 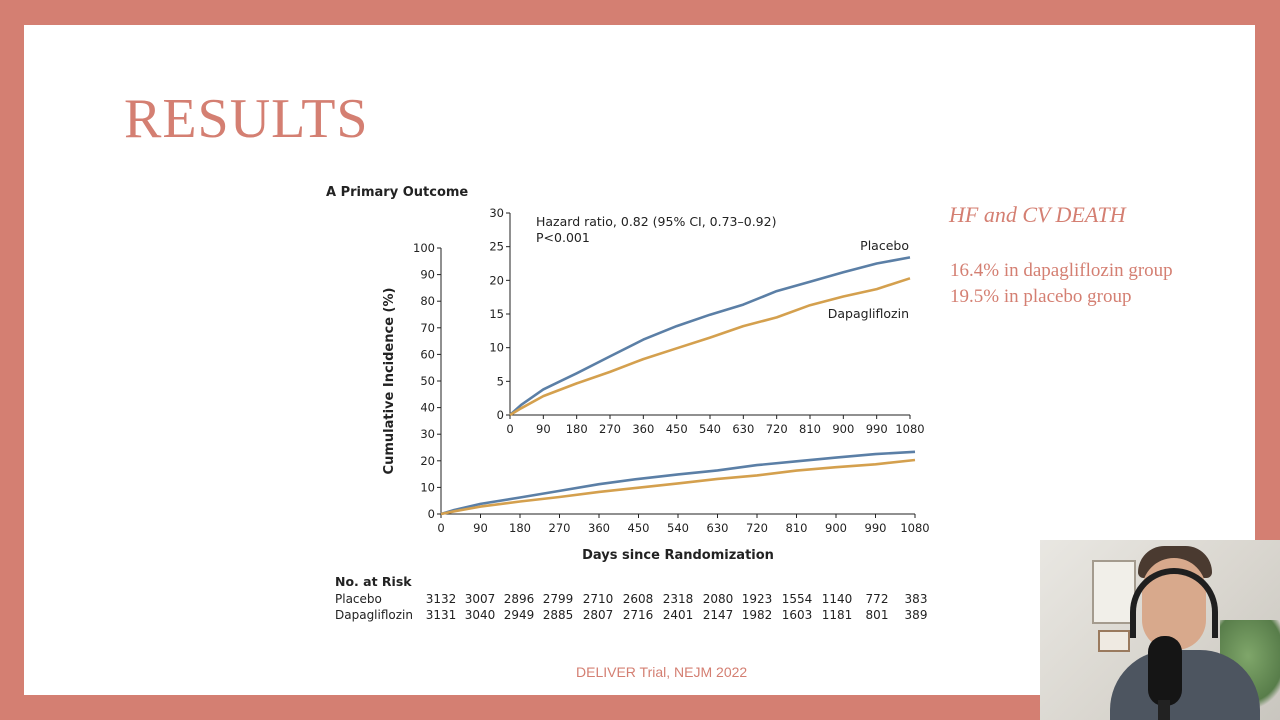 I want to click on y-axis-title: Cumulative Incidence (%), so click(x=389, y=381).